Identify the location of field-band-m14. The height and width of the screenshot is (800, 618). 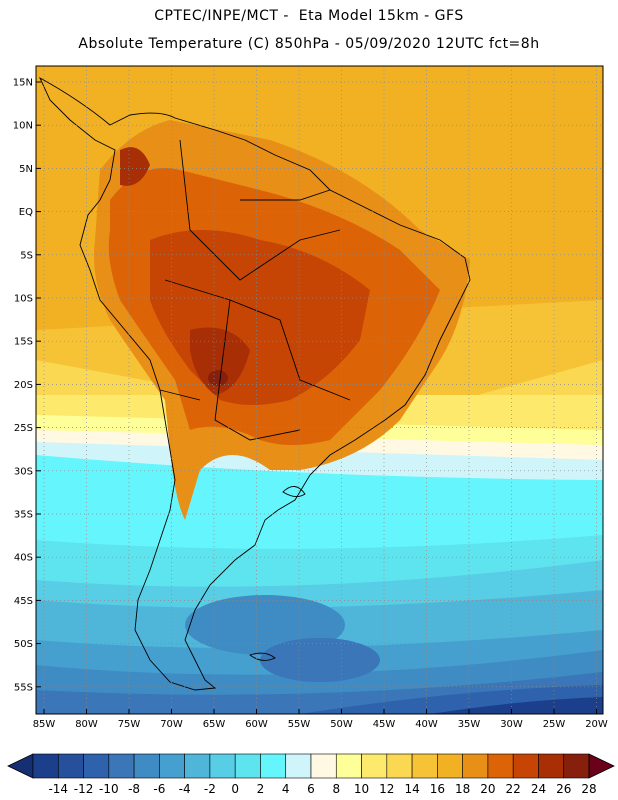
(516, 705).